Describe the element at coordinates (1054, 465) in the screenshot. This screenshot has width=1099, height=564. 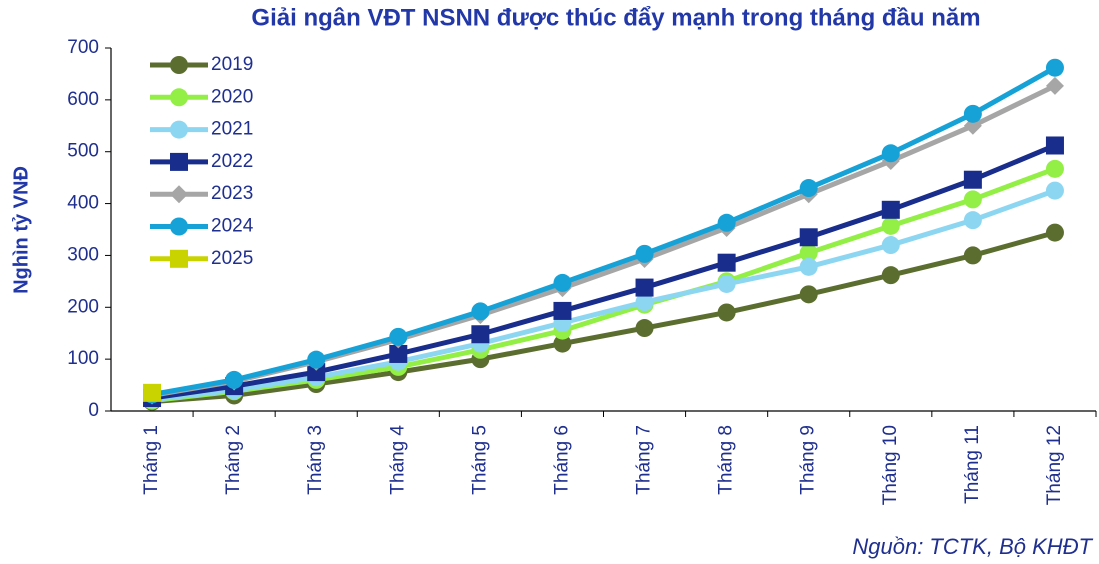
I see `x-tick-label: Tháng 12` at that location.